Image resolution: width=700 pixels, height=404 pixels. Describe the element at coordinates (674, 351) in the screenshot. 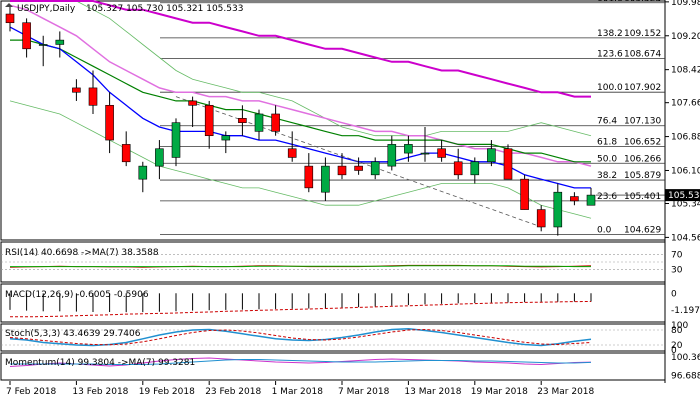

I see `stoch-tick-label: 0` at that location.